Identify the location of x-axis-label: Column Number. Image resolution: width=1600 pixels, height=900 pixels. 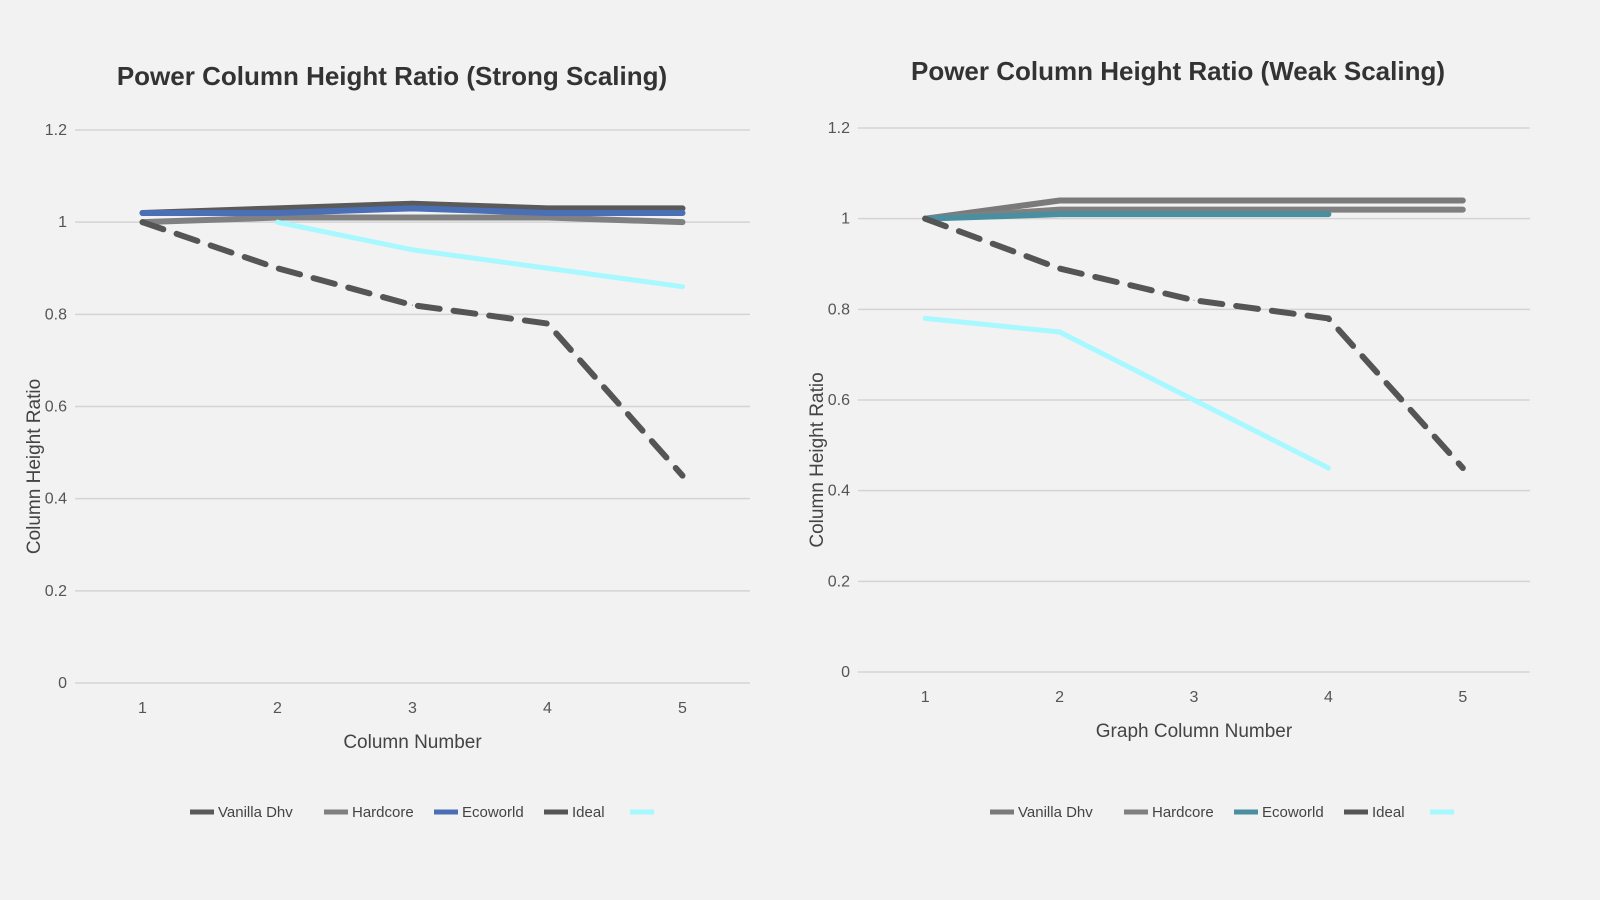
(412, 742).